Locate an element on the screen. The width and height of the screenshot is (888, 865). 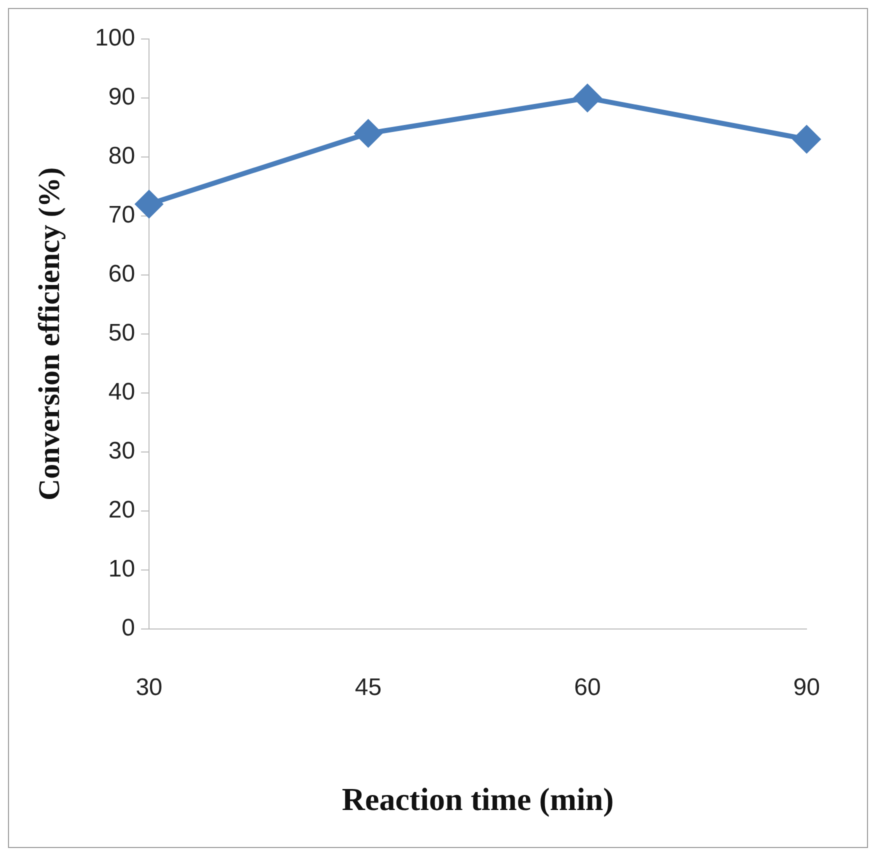
x-tick-label: 90 is located at coordinates (806, 687).